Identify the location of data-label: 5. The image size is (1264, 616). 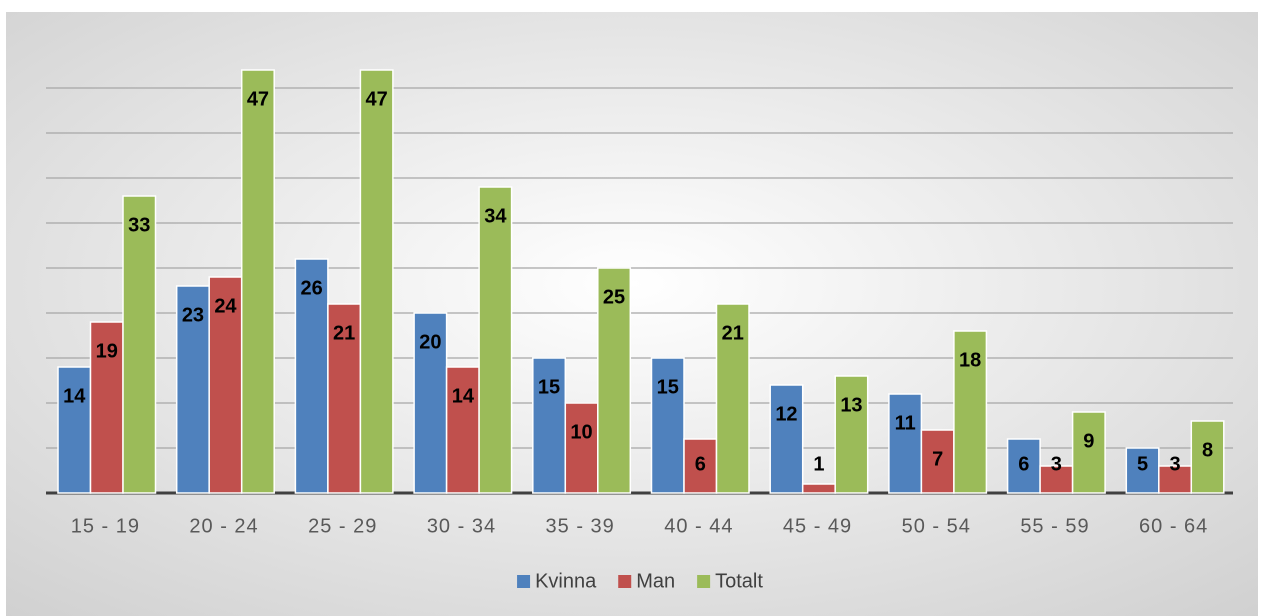
(1142, 464).